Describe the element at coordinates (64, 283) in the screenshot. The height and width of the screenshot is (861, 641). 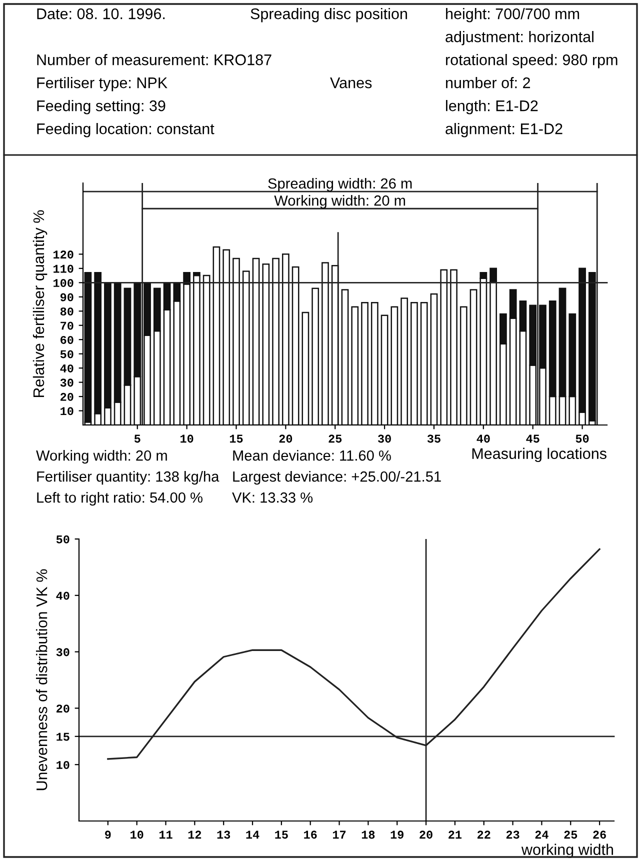
I see `y-tick-label: 100` at that location.